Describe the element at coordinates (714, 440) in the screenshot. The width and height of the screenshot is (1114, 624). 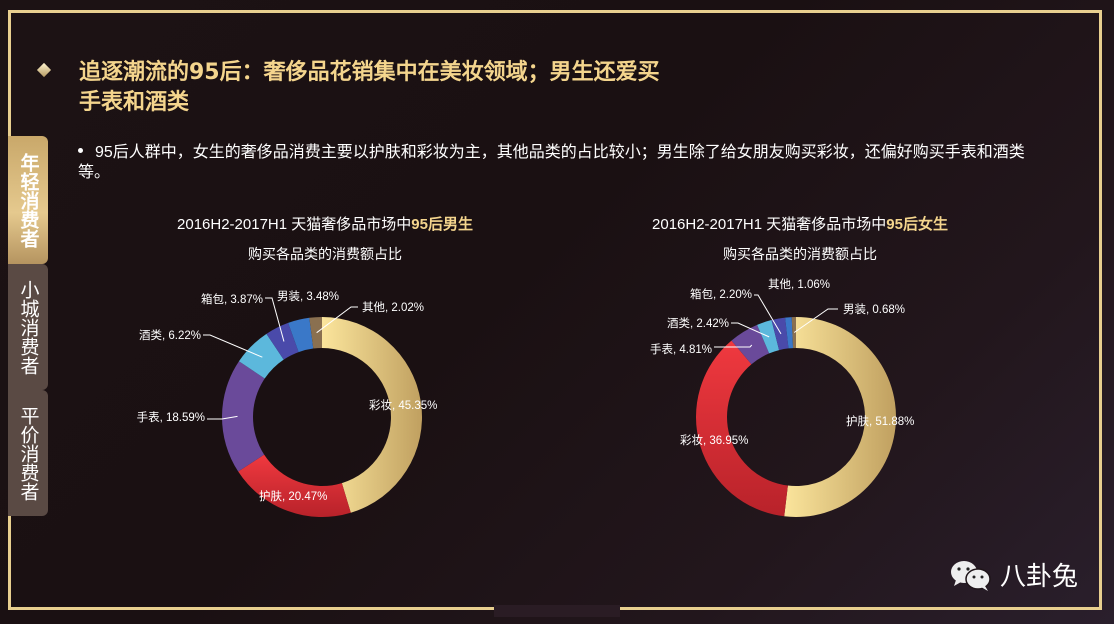
I see `slice-label: 彩妆, 36.95%` at that location.